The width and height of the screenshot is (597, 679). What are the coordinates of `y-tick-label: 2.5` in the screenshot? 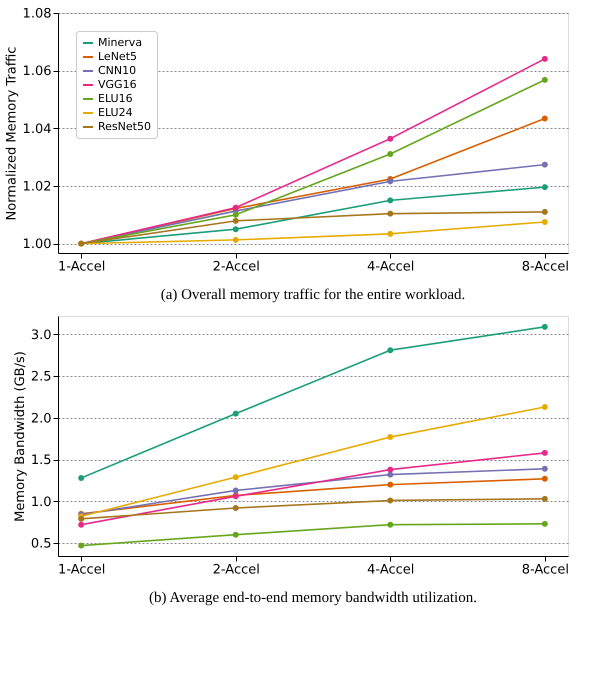 It's located at (41, 377).